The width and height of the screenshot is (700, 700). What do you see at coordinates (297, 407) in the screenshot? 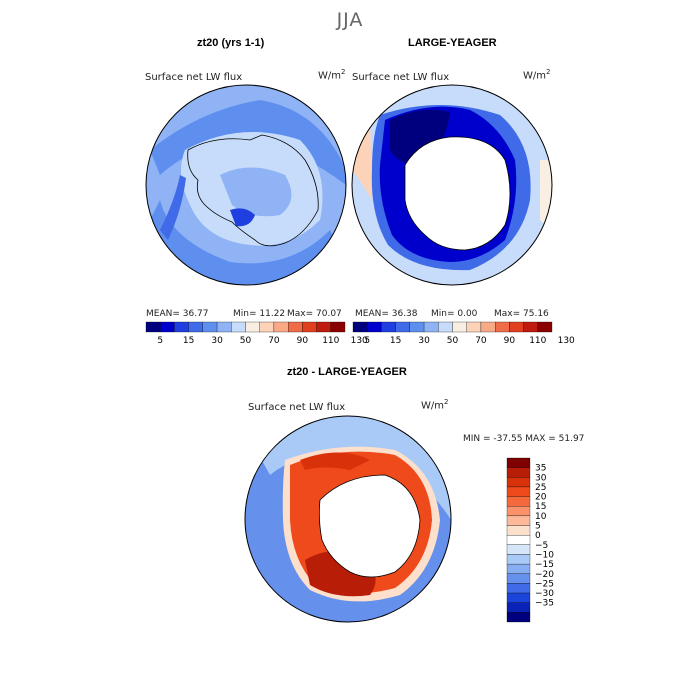
I see `diff-variable-label: Surface net LW flux` at bounding box center [297, 407].